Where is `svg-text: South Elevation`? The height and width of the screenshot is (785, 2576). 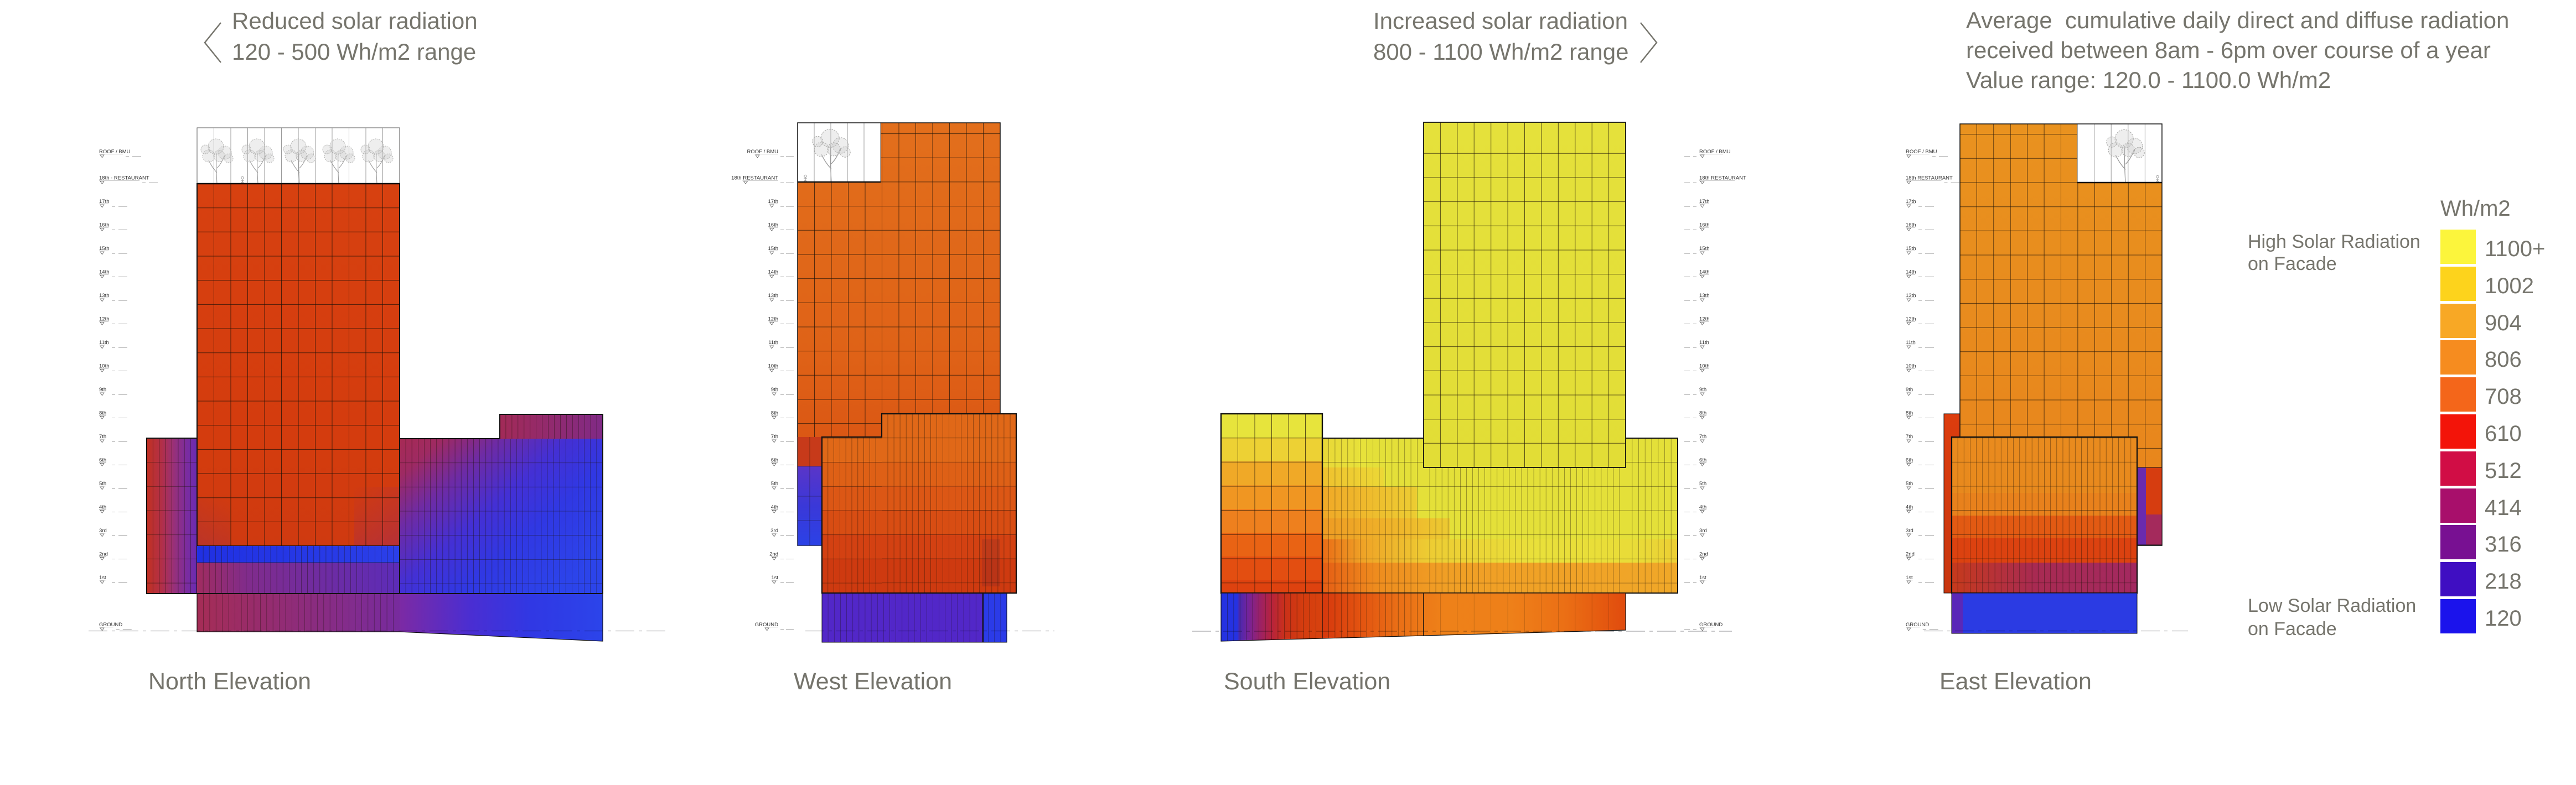
svg-text: South Elevation is located at coordinates (1307, 681).